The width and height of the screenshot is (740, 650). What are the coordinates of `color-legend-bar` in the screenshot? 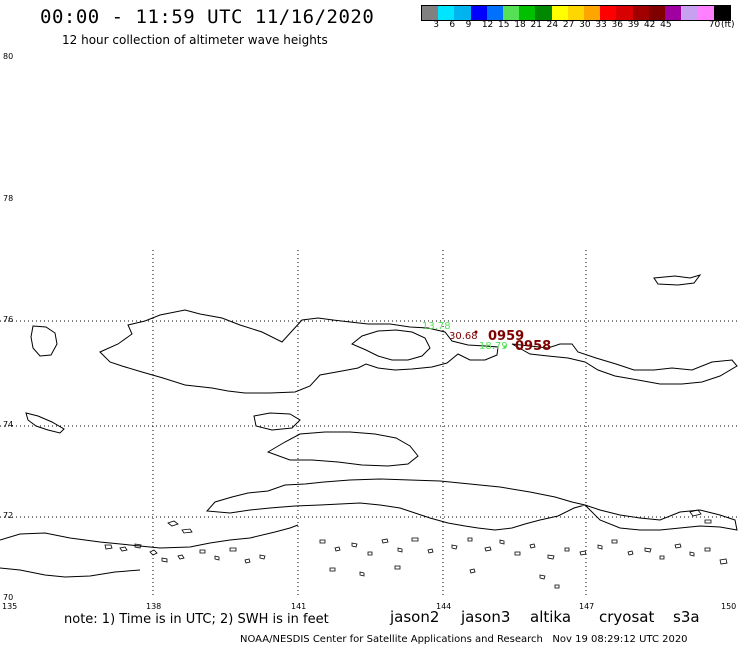 It's located at (576, 13).